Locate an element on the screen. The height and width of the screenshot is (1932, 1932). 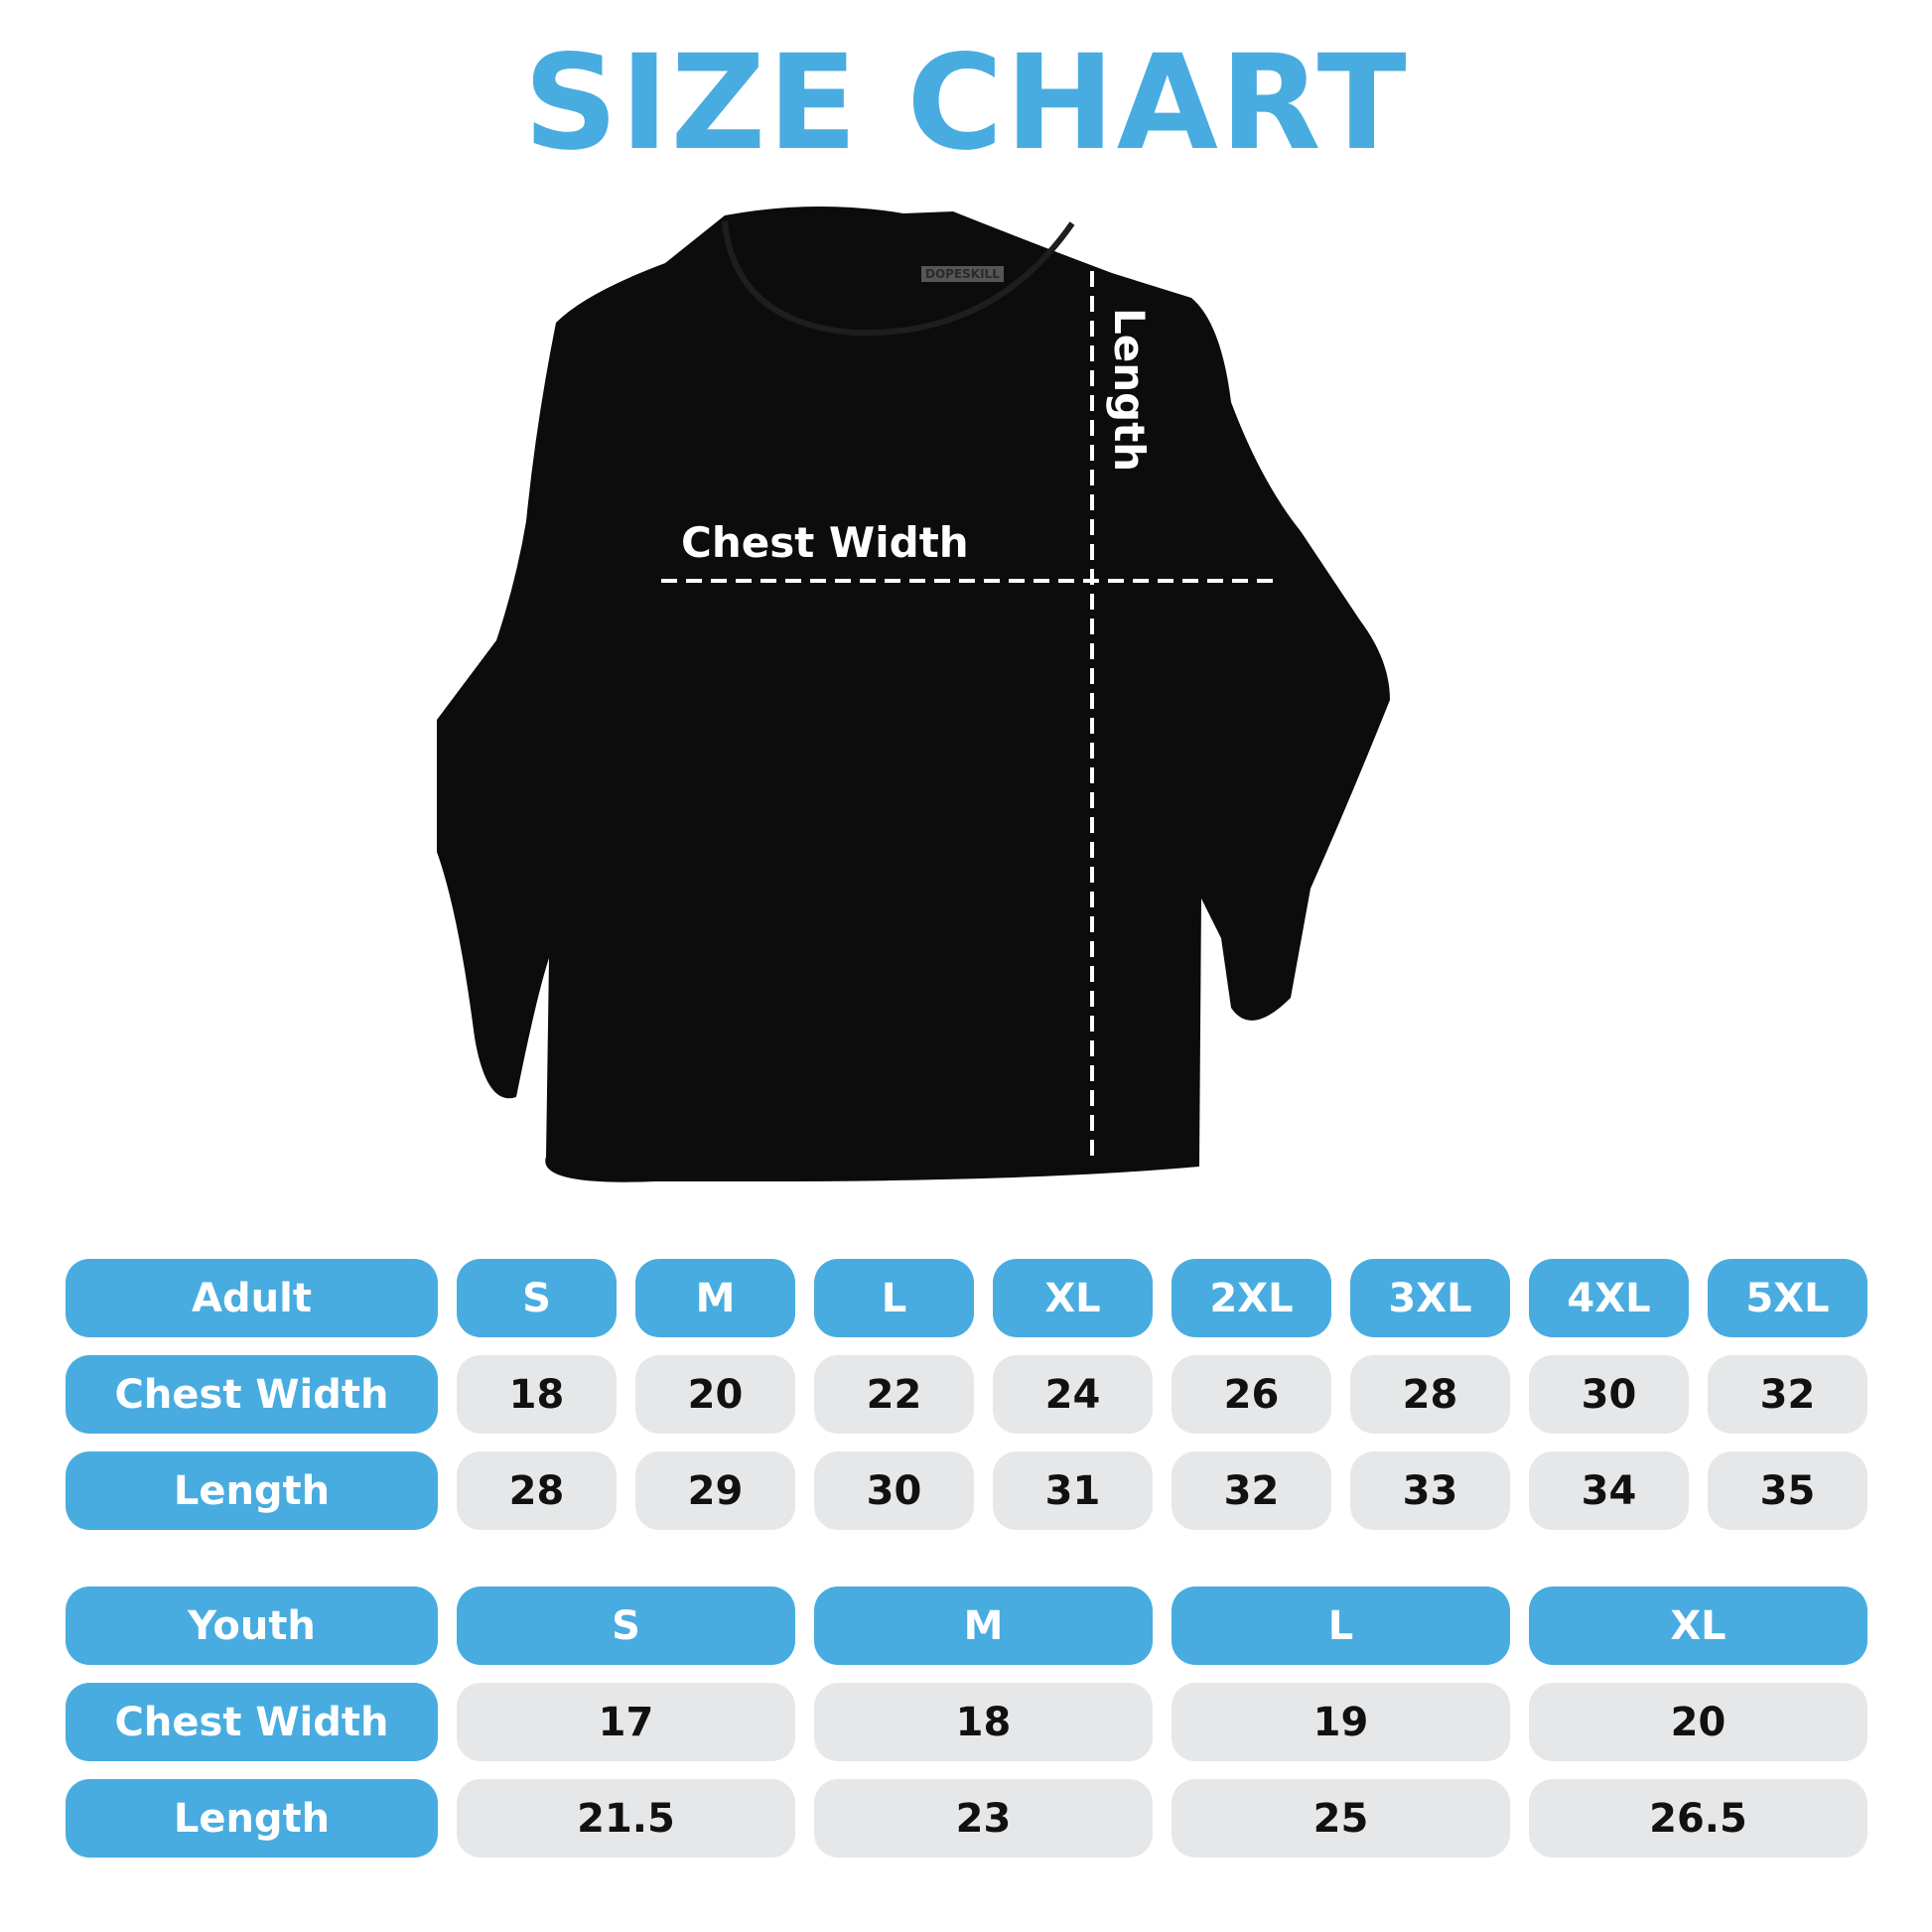
table-row: Length 28 29 30 31 32 33 34 35 is located at coordinates (967, 1491).